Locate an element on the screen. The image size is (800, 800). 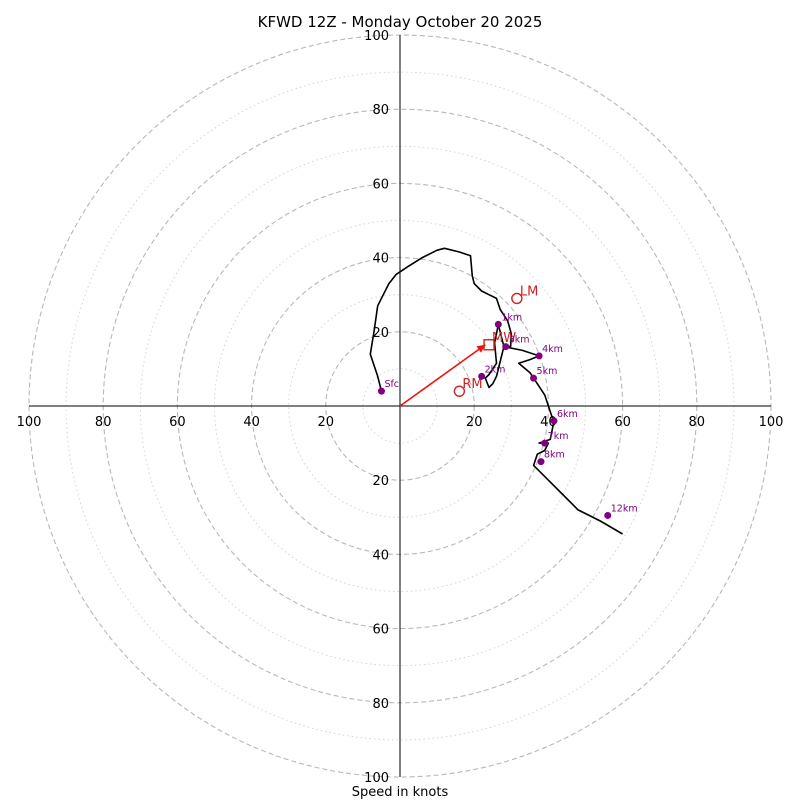
height-marker-1km is located at coordinates (498, 324).